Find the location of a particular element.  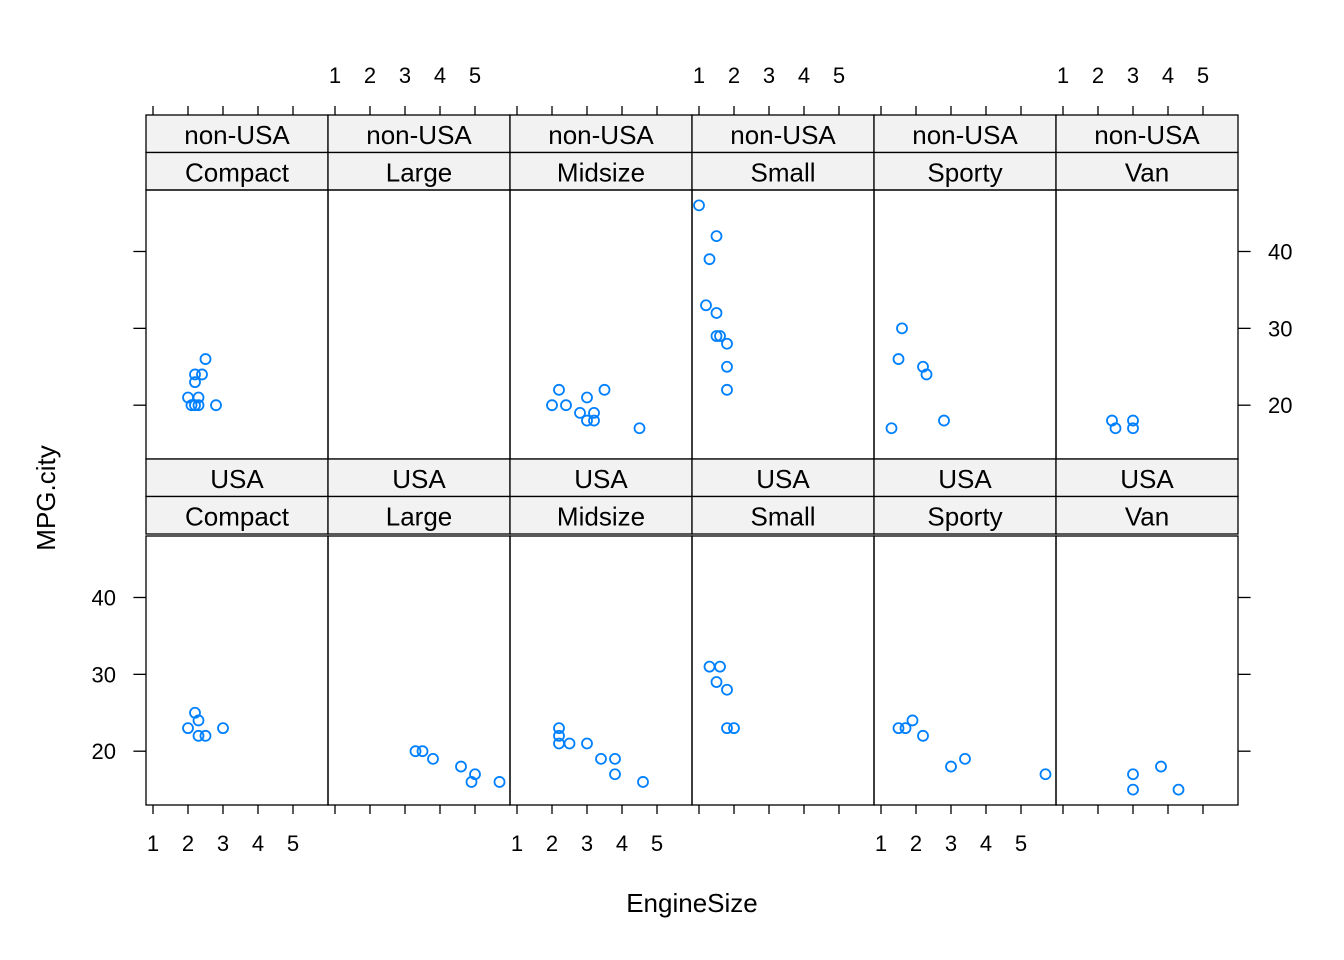

panel-non-usa-compact: non-USA Compact is located at coordinates (237, 287).